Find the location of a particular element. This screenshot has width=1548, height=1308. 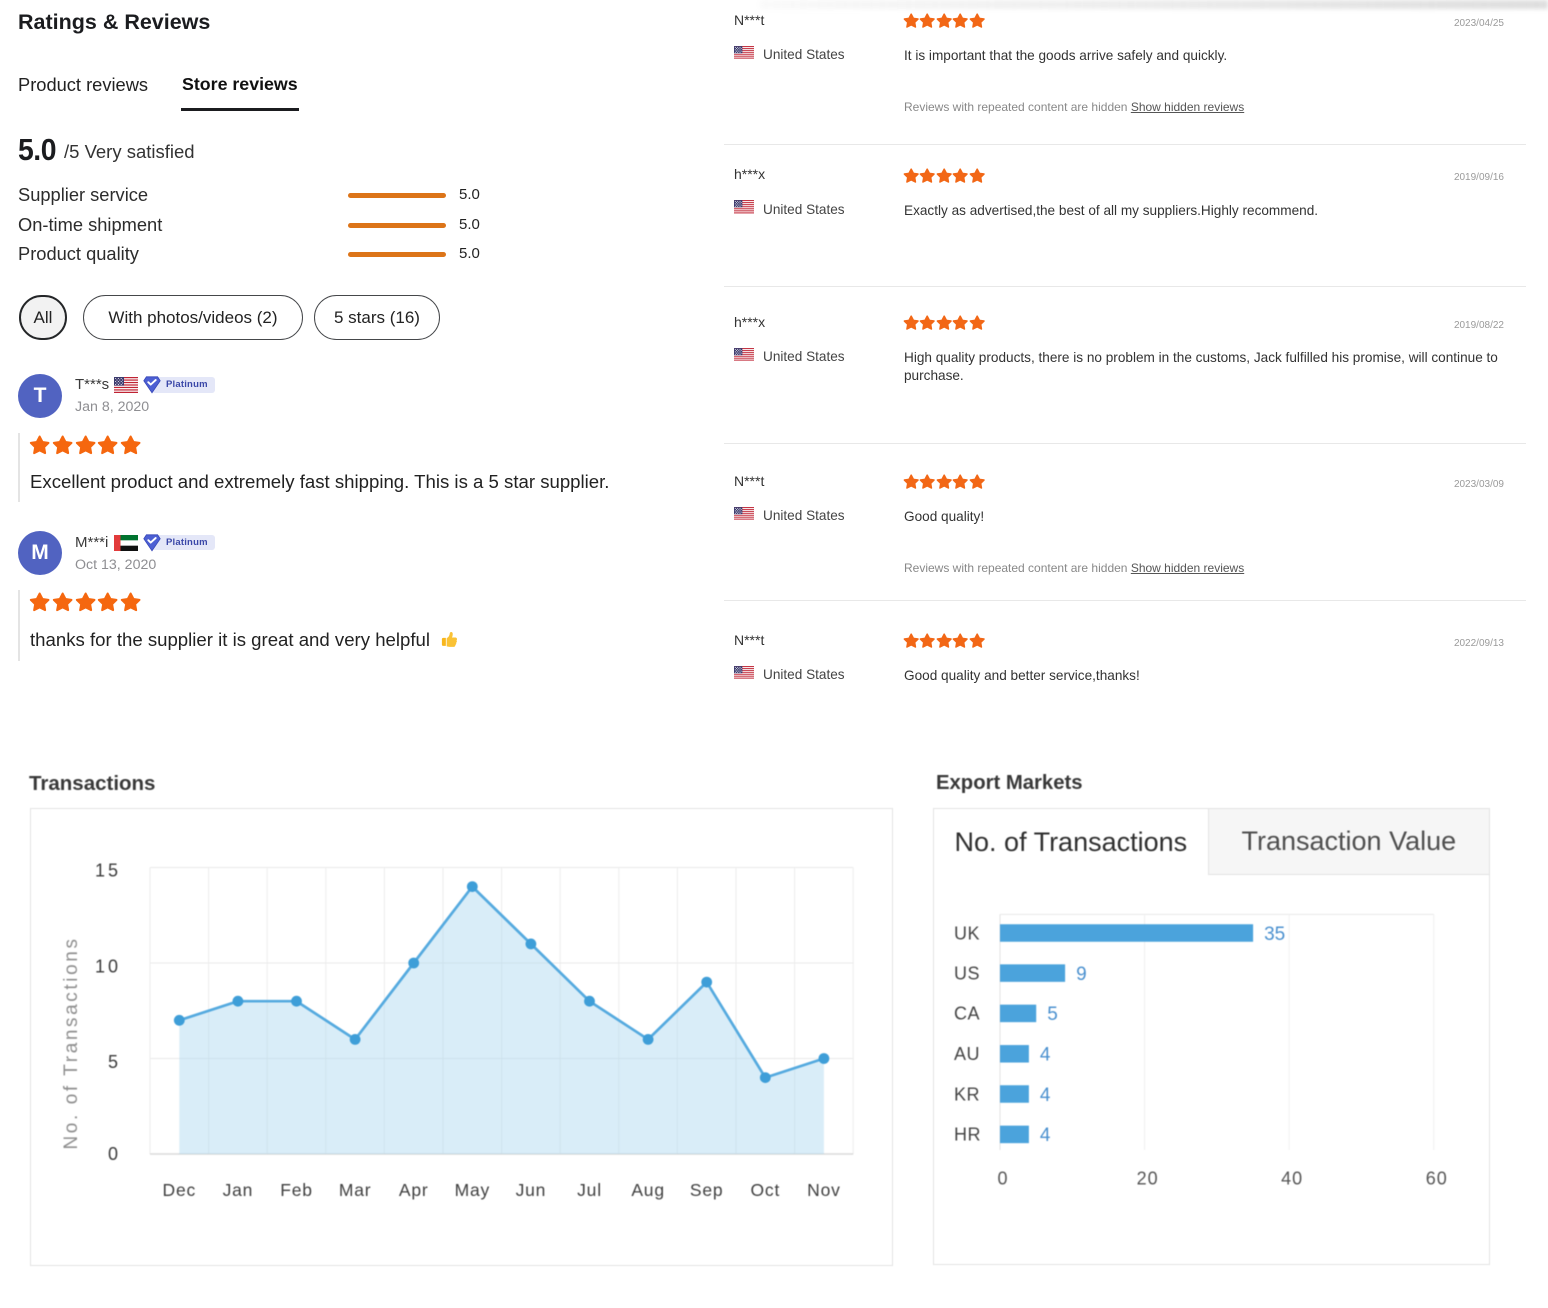

svg-text: 10 is located at coordinates (108, 966).